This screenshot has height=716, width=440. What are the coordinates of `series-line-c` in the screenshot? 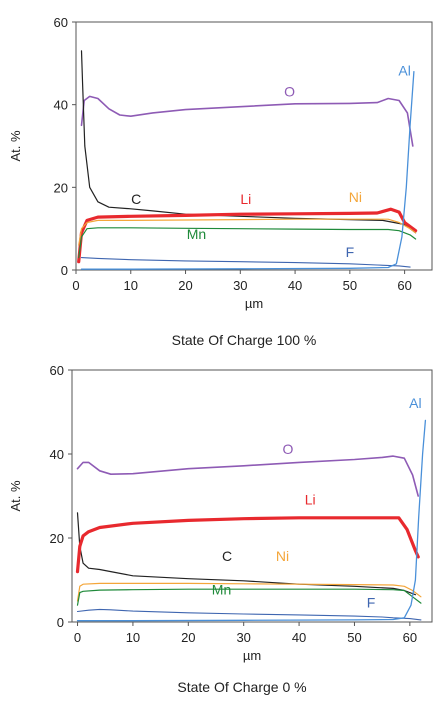 It's located at (246, 554).